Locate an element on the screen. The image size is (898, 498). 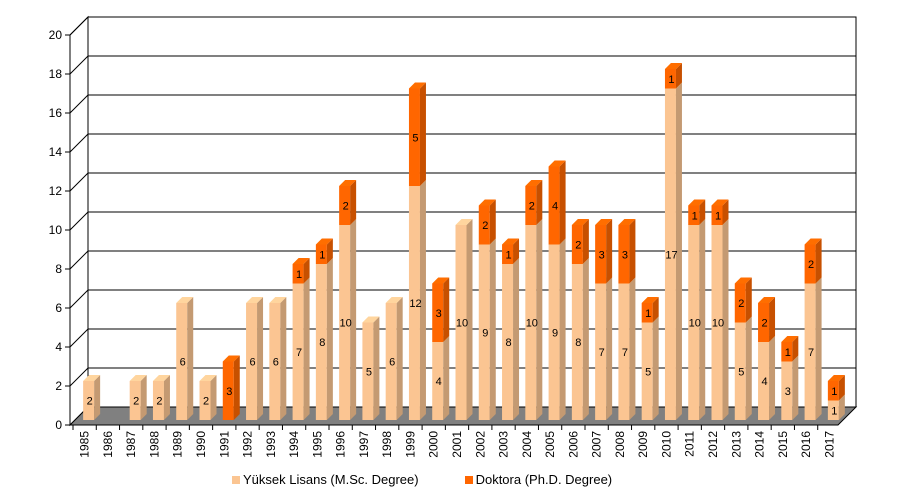
bar-phd-2010 is located at coordinates (673, 76).